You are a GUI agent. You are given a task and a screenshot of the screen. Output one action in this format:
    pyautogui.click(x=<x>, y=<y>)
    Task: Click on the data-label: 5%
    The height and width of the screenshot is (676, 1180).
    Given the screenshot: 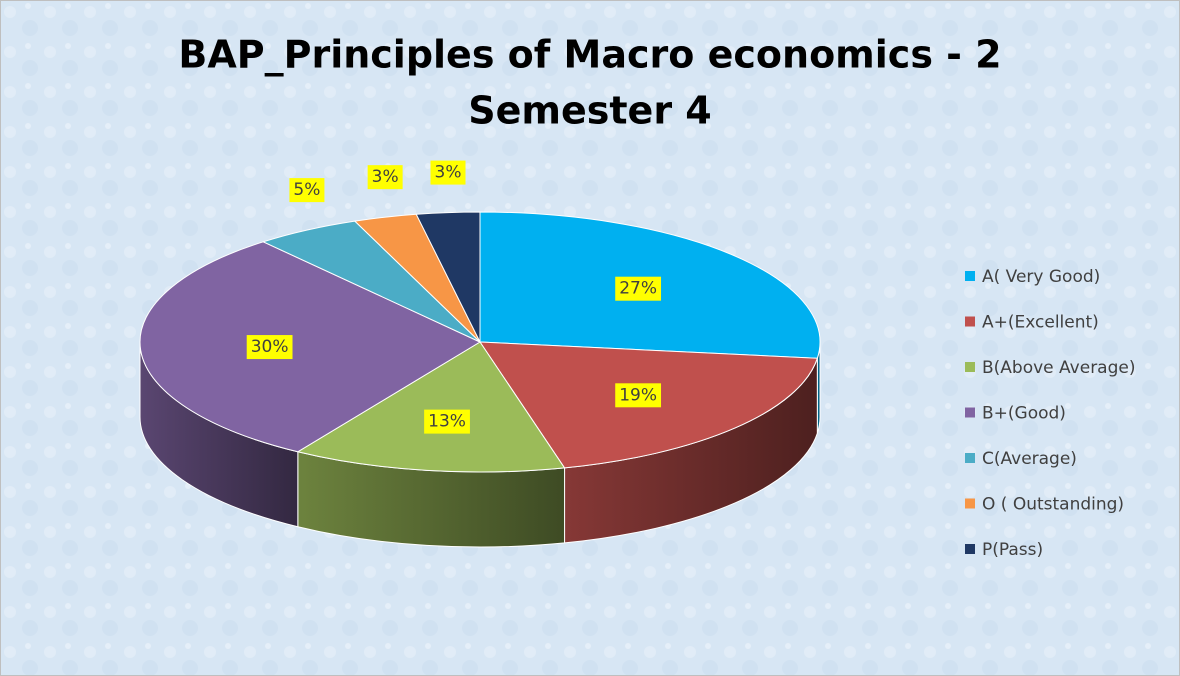 What is the action you would take?
    pyautogui.click(x=306, y=190)
    